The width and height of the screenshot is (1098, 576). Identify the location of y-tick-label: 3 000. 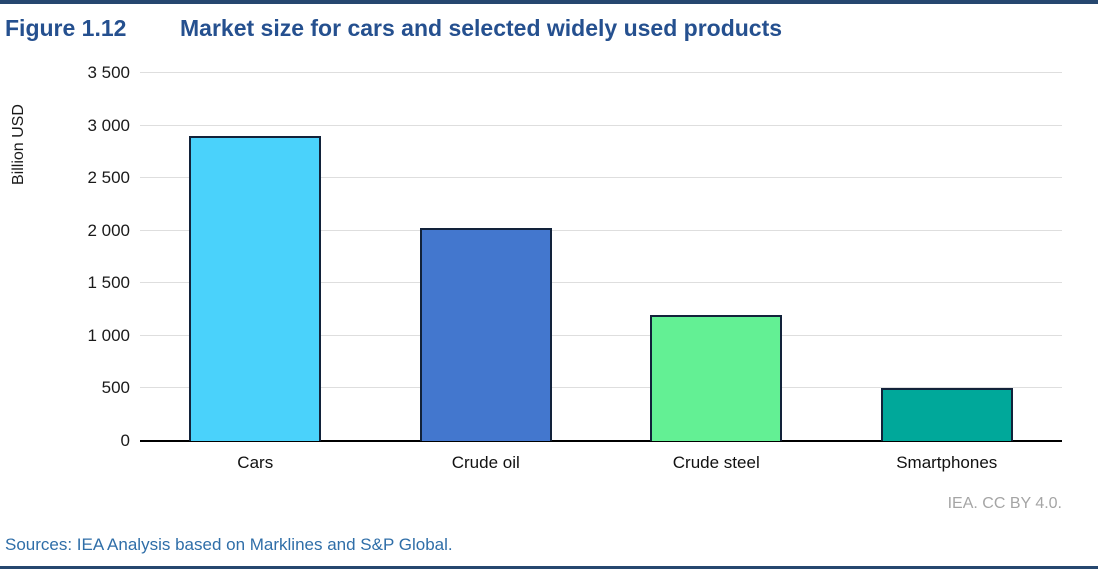
(108, 125).